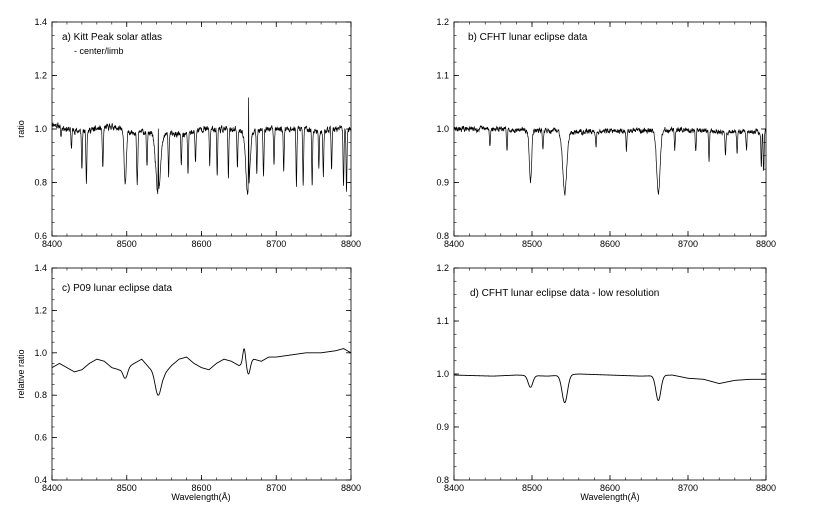 Image resolution: width=814 pixels, height=511 pixels. I want to click on y-tick-label: 0.4, so click(40, 480).